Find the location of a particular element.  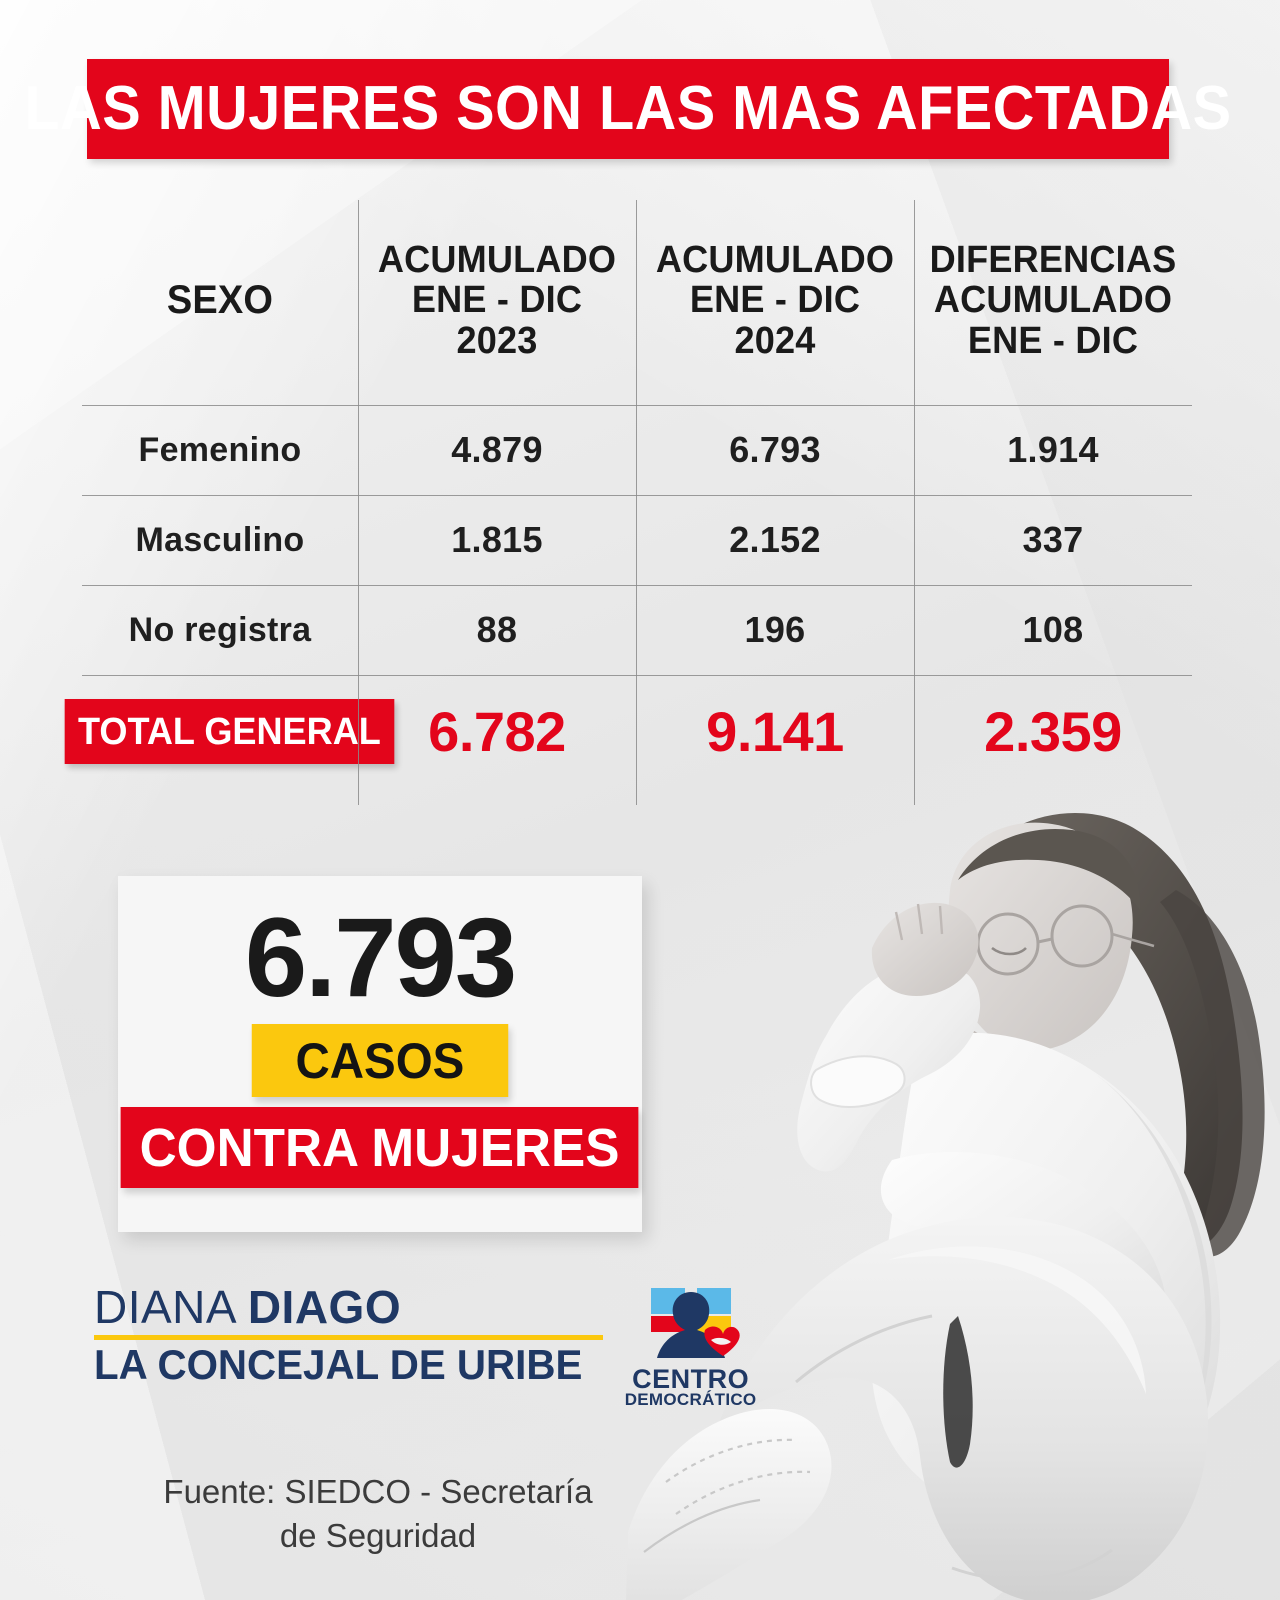

party-name-line1: CENTRO is located at coordinates (691, 1379).